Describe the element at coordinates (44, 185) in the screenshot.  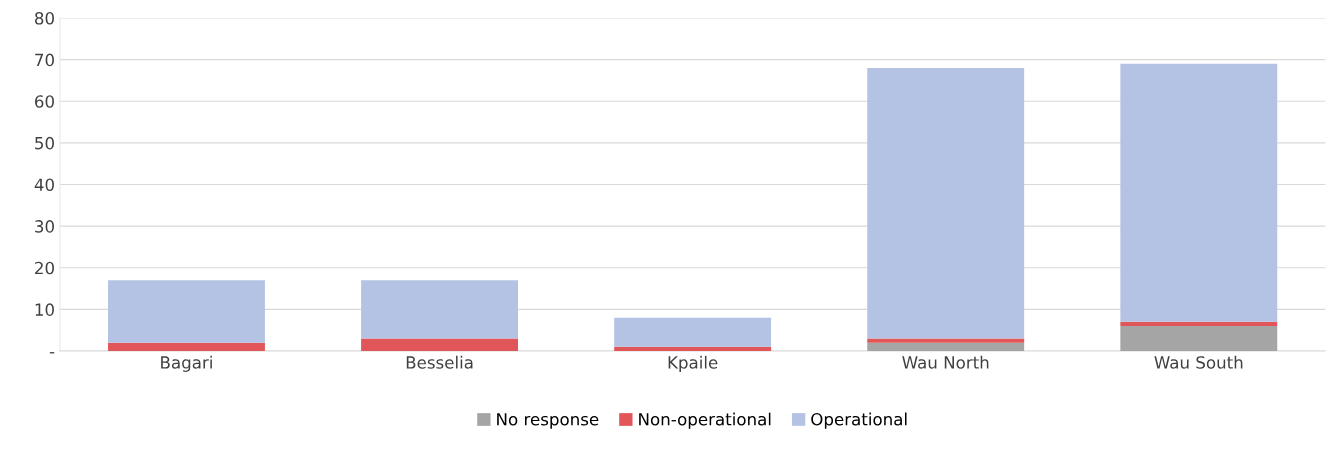
I see `y-tick-label: 40` at that location.